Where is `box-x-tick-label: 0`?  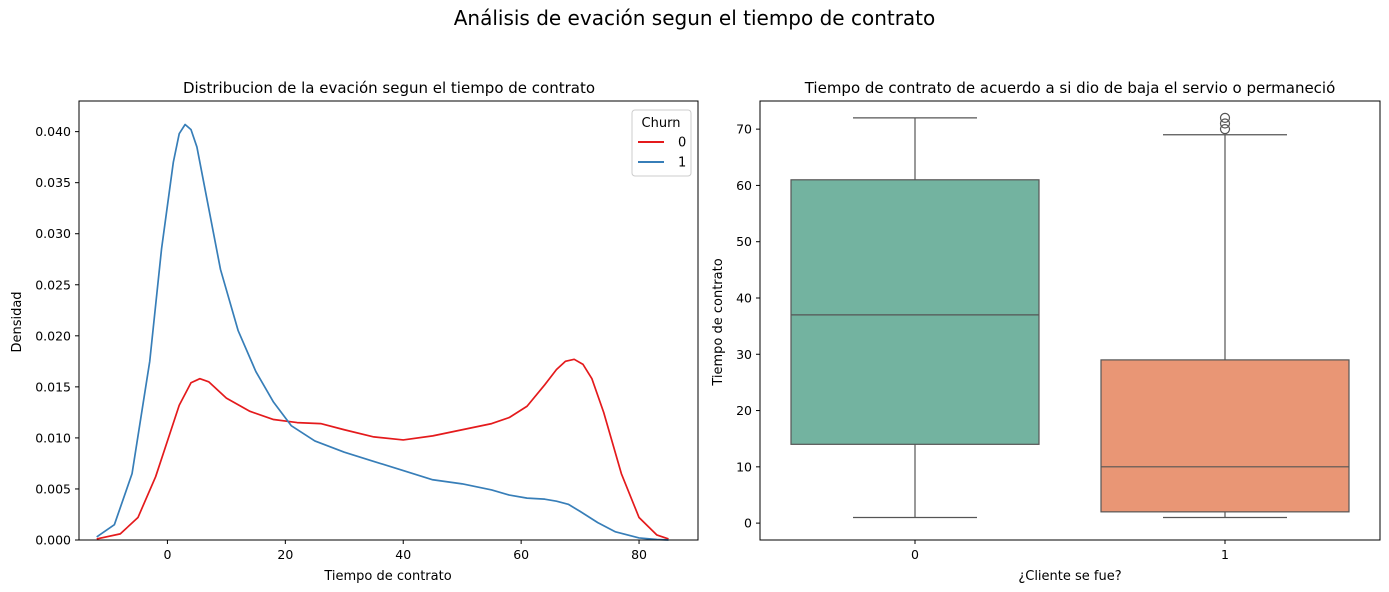
box-x-tick-label: 0 is located at coordinates (915, 554).